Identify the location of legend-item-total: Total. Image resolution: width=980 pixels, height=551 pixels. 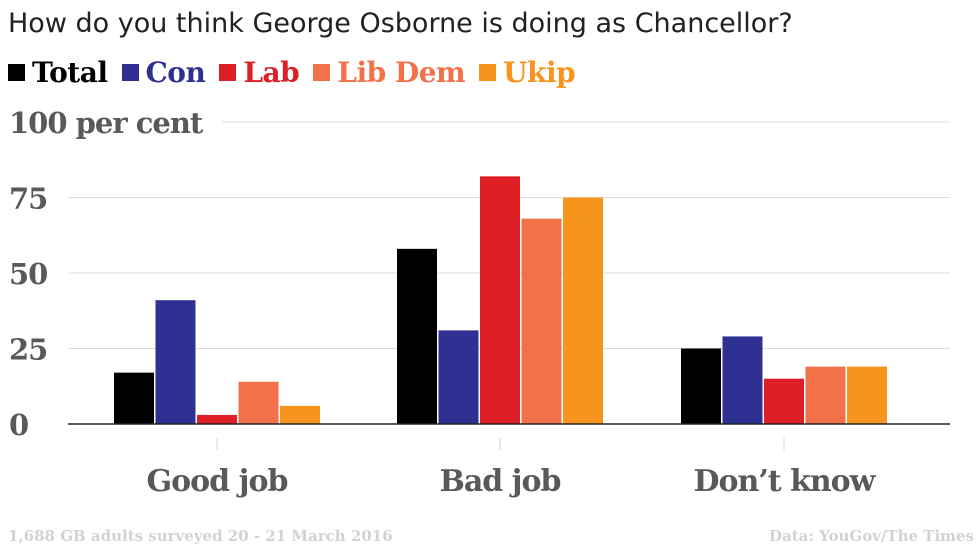
(58, 72).